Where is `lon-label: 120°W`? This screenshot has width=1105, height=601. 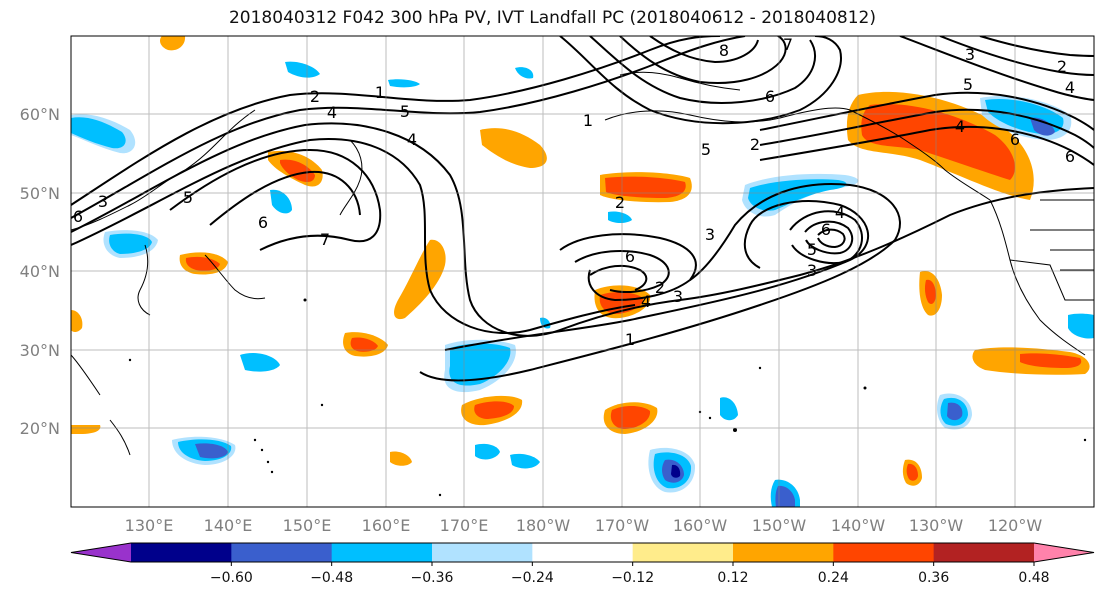 lon-label: 120°W is located at coordinates (1015, 525).